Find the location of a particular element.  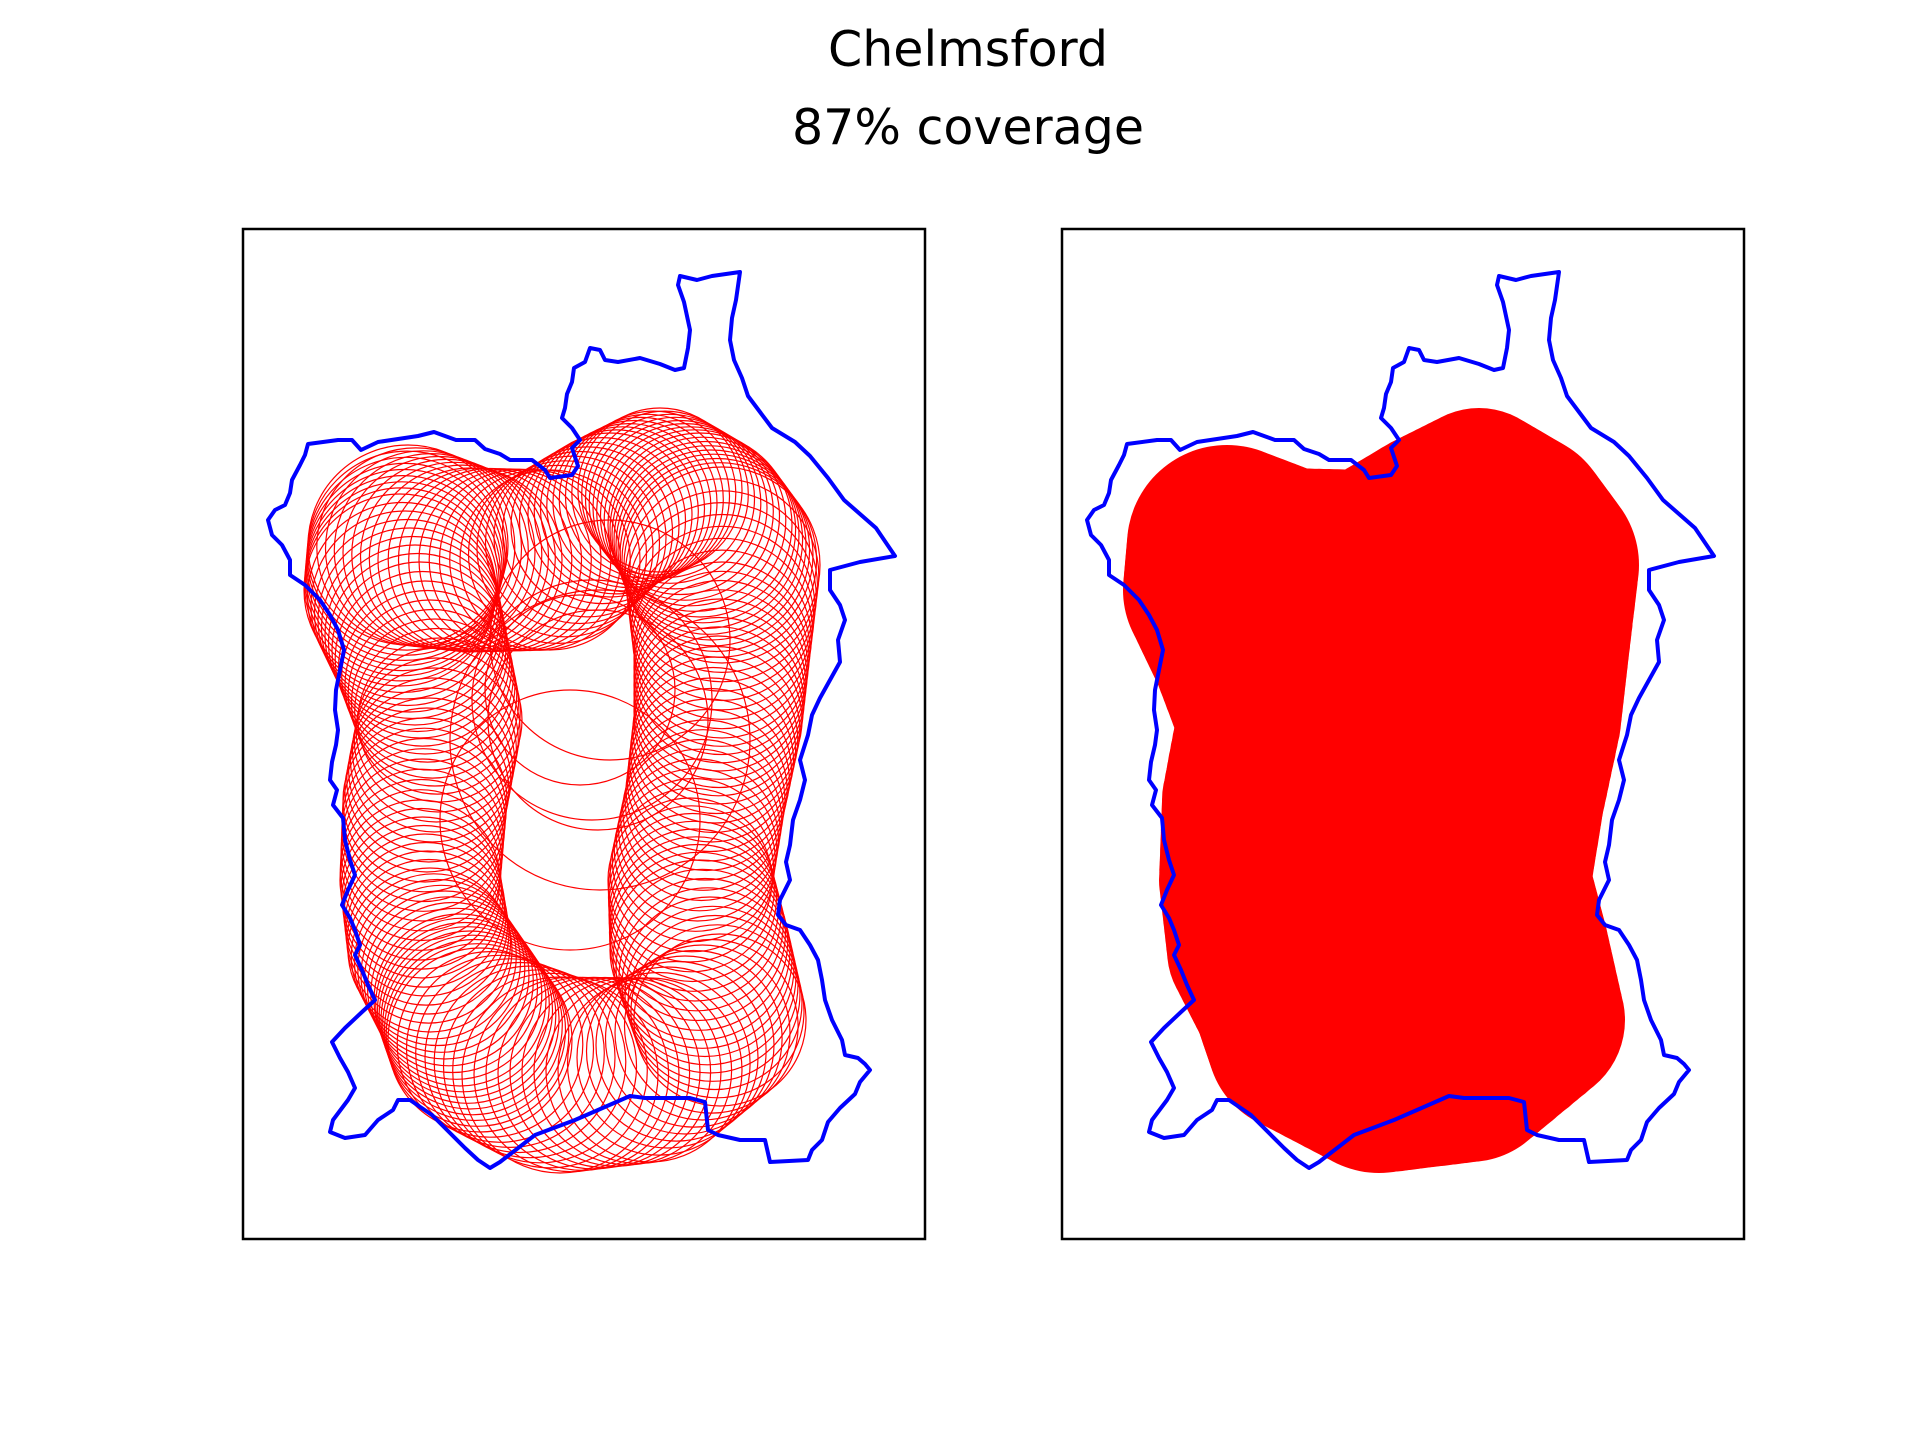

coverage-circles-outlined is located at coordinates (562, 790).